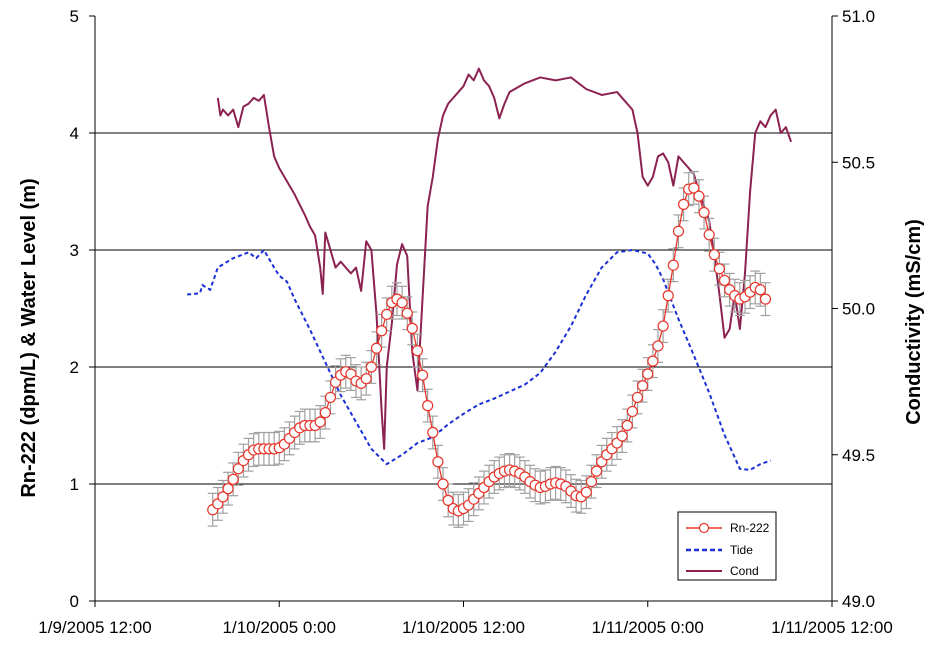 This screenshot has width=933, height=645. Describe the element at coordinates (744, 571) in the screenshot. I see `legend-cond-label: Cond` at that location.